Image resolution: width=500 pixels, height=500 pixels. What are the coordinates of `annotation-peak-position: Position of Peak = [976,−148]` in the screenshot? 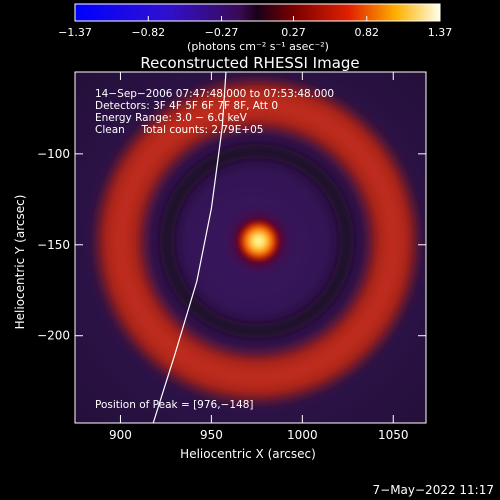 It's located at (174, 405).